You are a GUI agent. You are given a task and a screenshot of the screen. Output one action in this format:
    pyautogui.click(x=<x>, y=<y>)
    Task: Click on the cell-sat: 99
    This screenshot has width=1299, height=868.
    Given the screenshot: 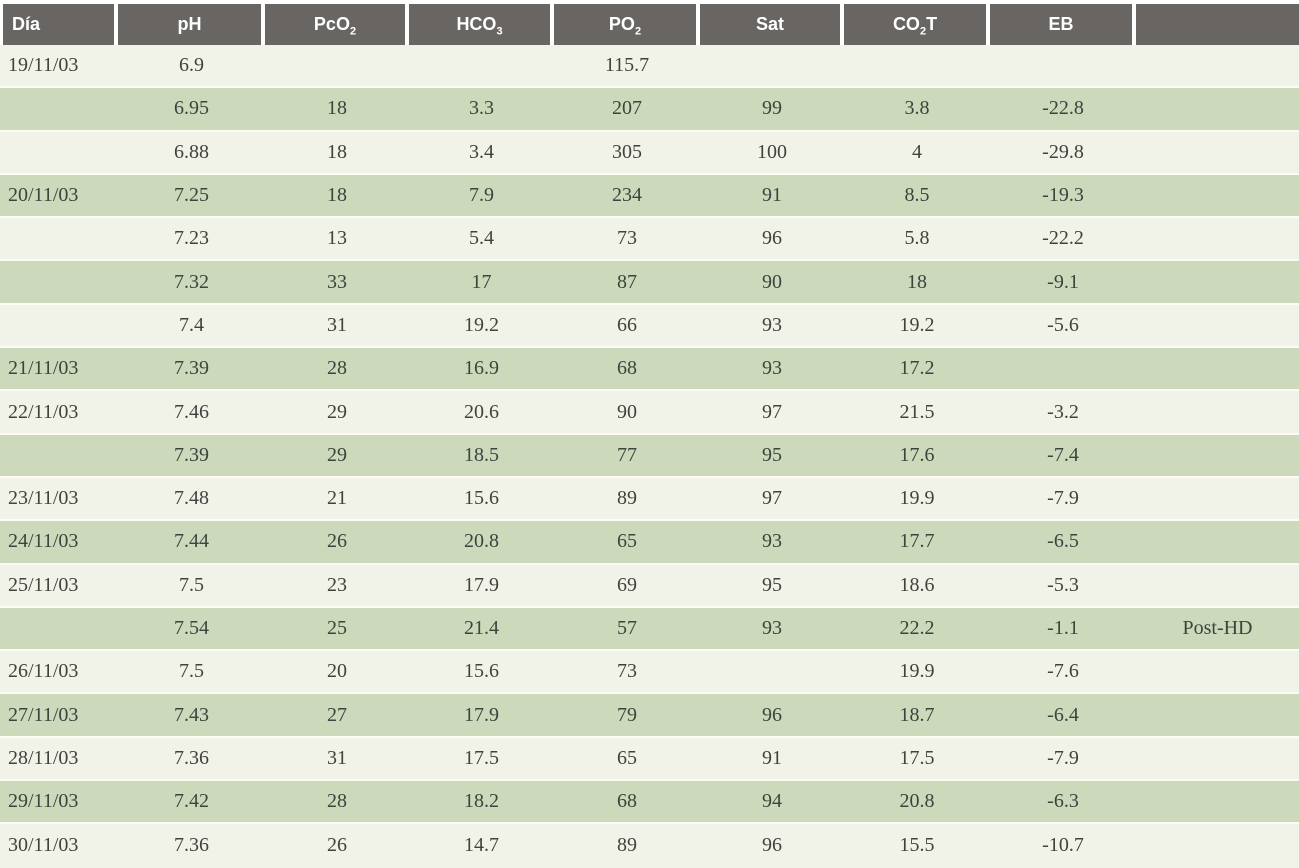 What is the action you would take?
    pyautogui.click(x=772, y=110)
    